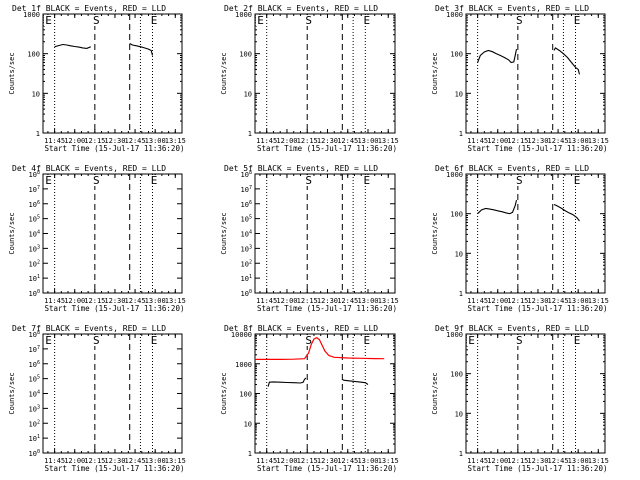 This screenshot has height=480, width=640. I want to click on y-tick-label: 10², so click(34, 263).